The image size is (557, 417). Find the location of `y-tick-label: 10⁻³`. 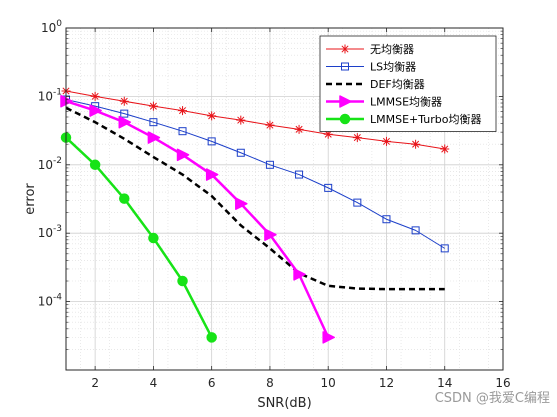

y-tick-label: 10⁻³ is located at coordinates (50, 232).